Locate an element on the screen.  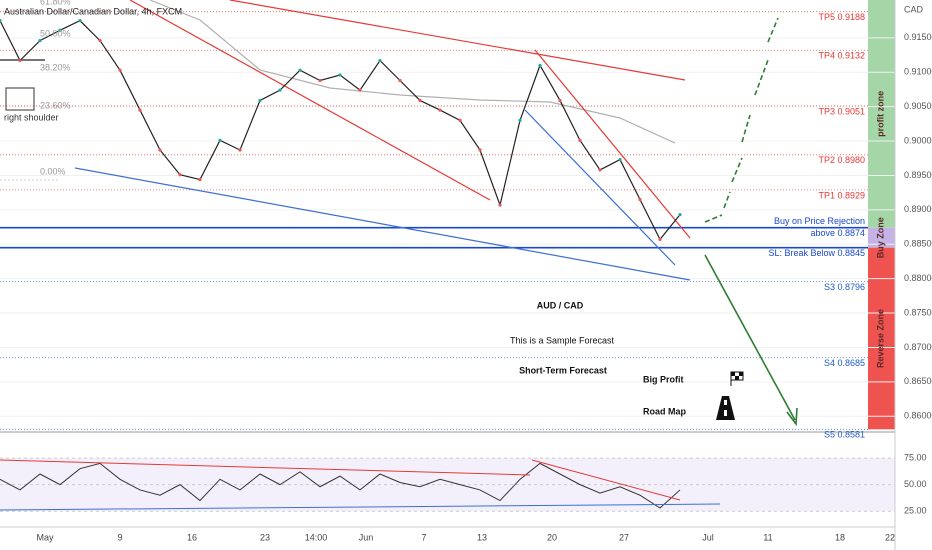
rsi-line is located at coordinates (340, 485).